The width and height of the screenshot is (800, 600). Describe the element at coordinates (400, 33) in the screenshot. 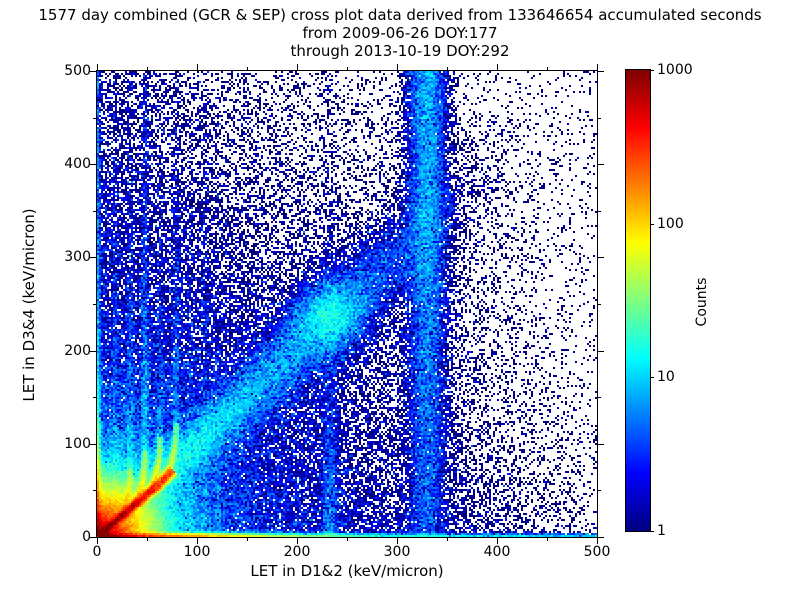

I see `chart-title-line-2: from 2009-06-26 DOY:177` at that location.